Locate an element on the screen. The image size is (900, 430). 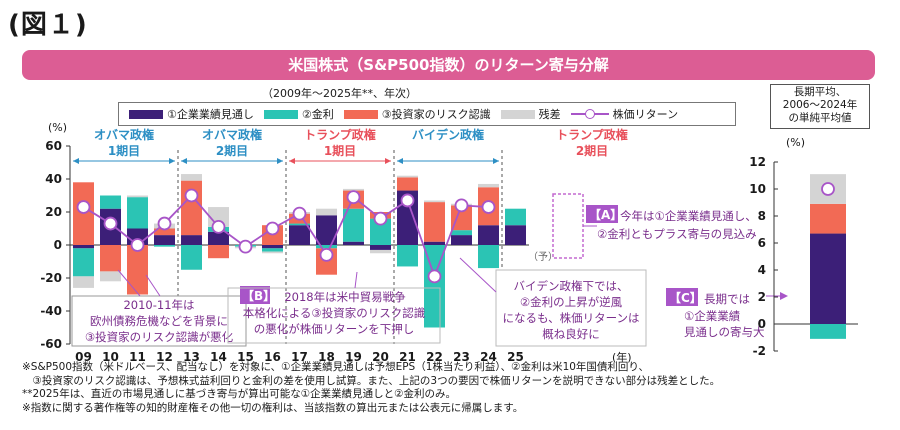
lt-y-tick-label: 10 is located at coordinates (757, 189).